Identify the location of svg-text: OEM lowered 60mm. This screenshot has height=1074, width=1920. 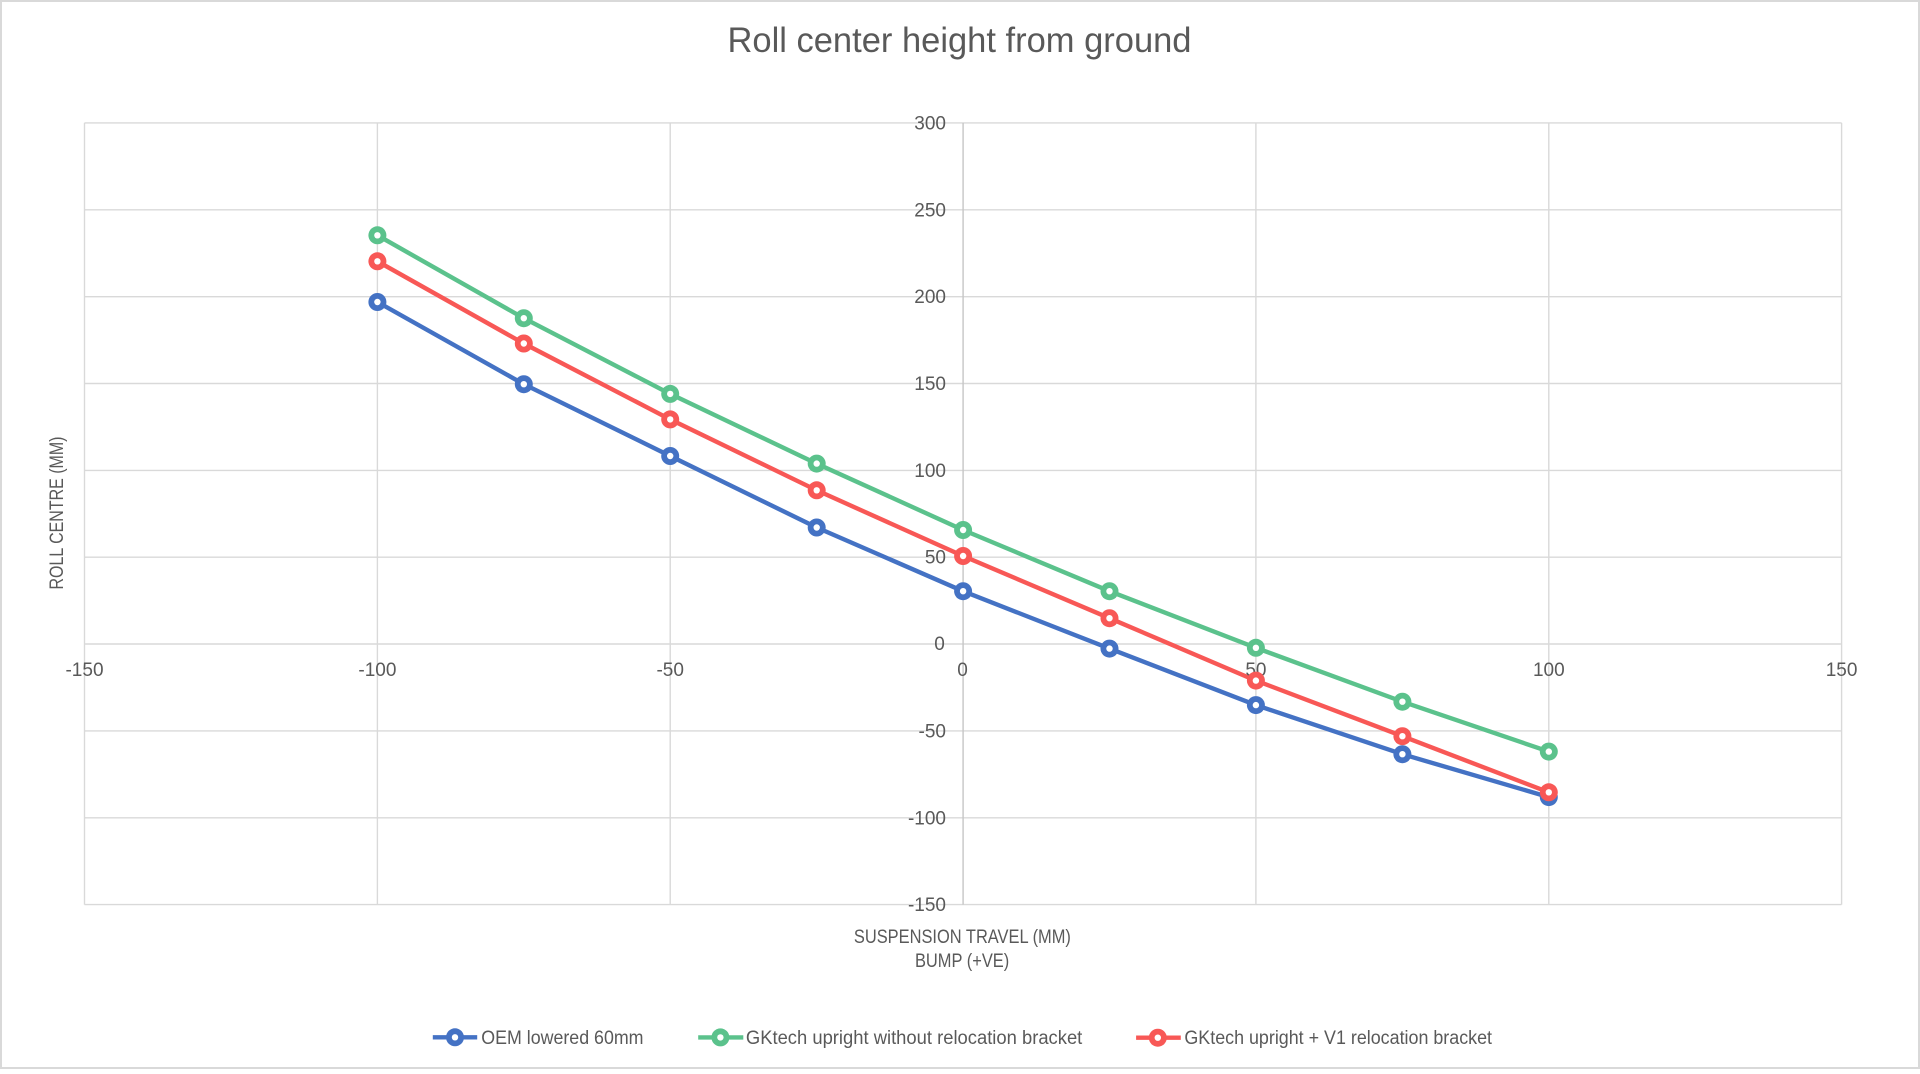
(562, 1038).